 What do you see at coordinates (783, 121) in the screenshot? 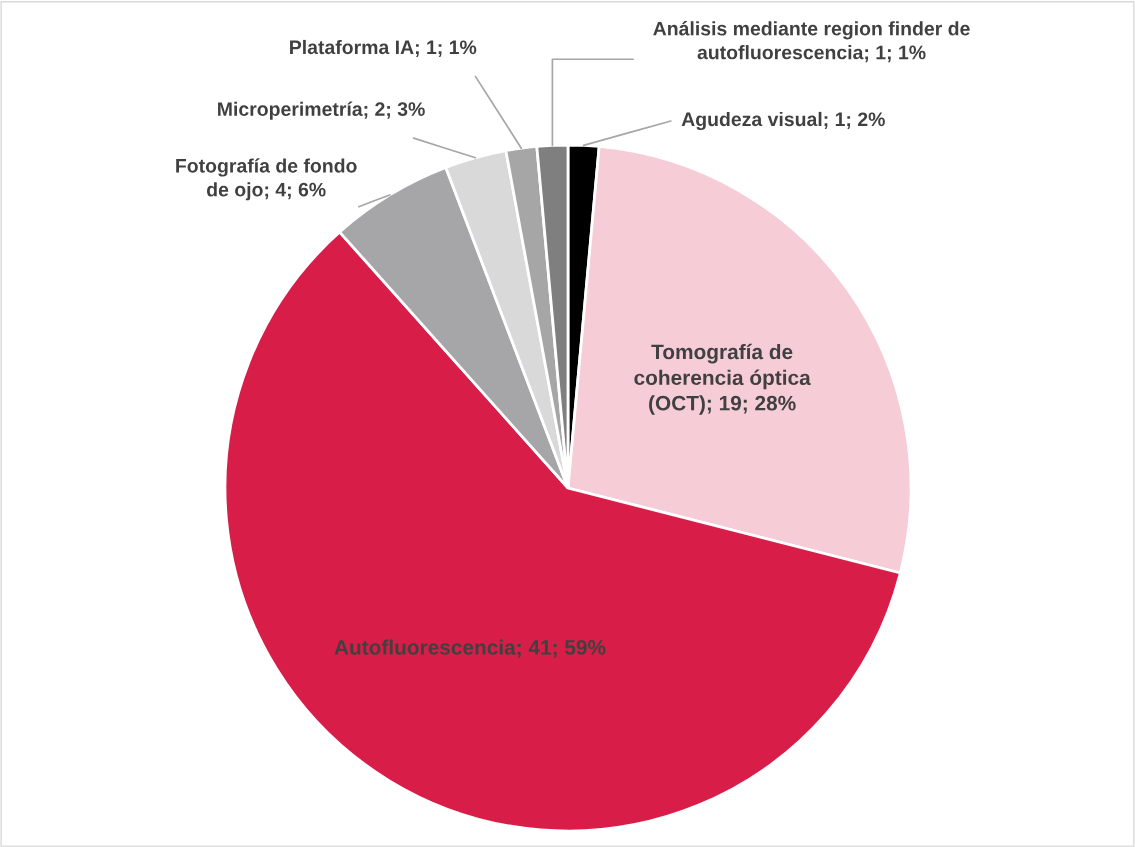
I see `slice-label: Agudeza visual; 1; 2%` at bounding box center [783, 121].